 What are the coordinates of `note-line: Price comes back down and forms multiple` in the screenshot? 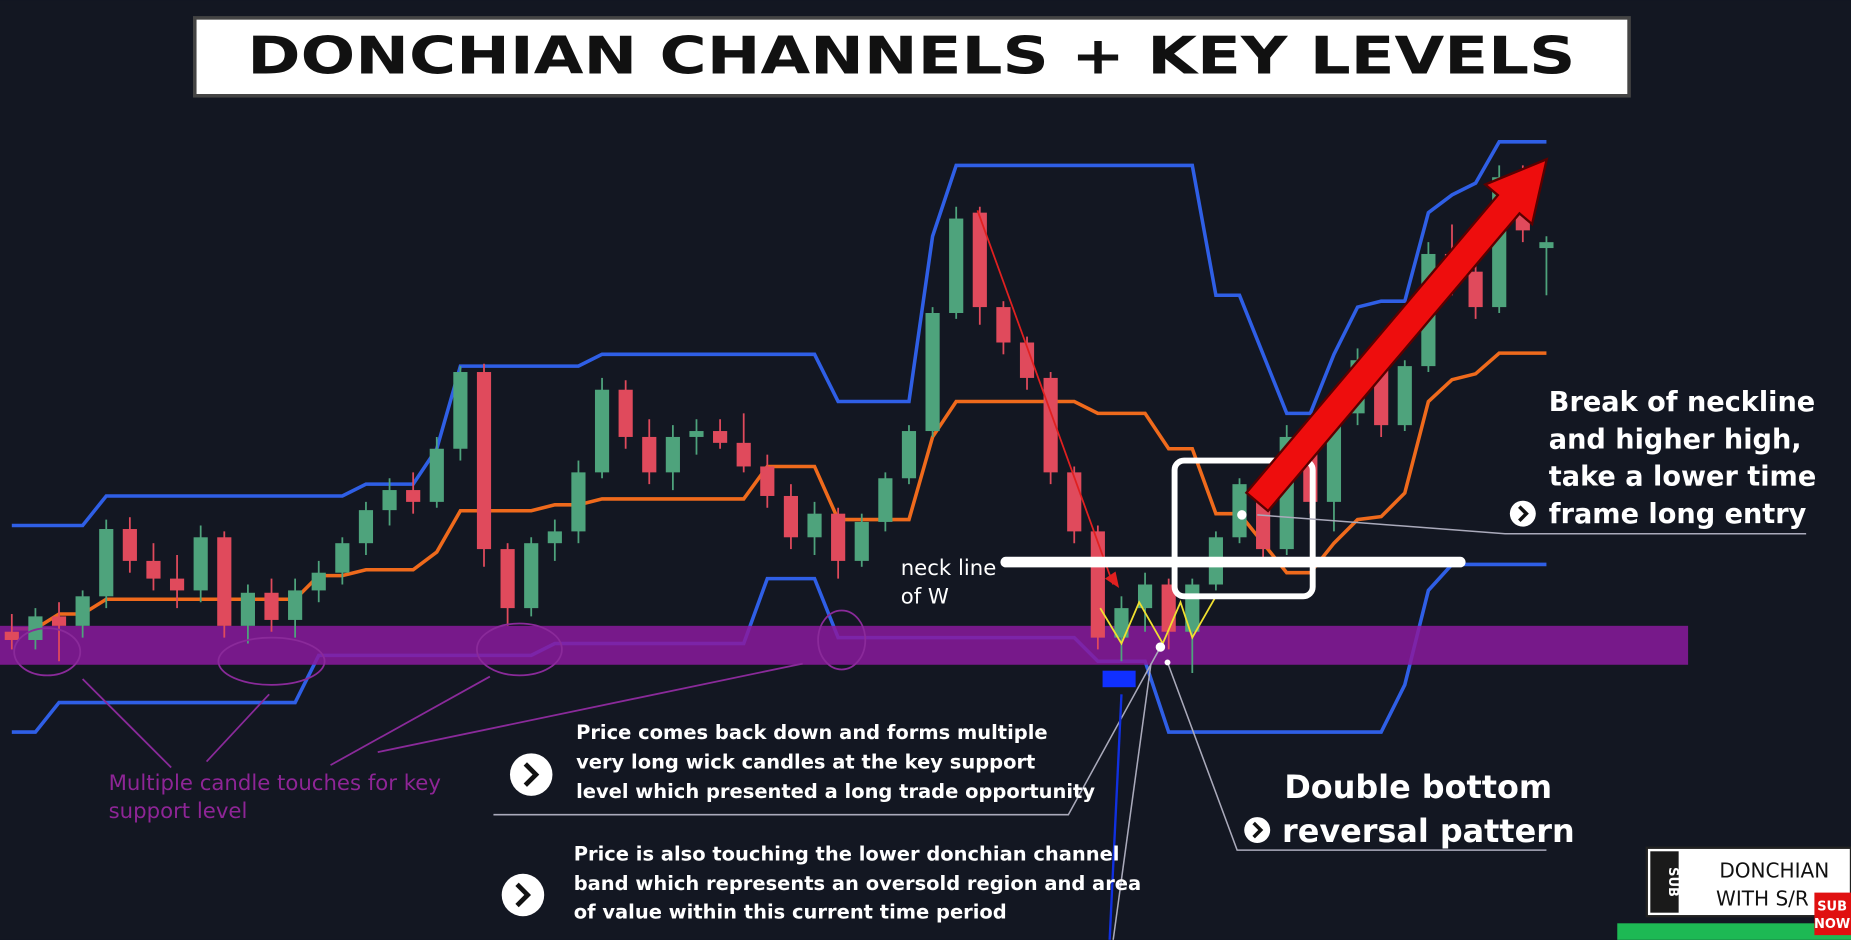 It's located at (812, 732).